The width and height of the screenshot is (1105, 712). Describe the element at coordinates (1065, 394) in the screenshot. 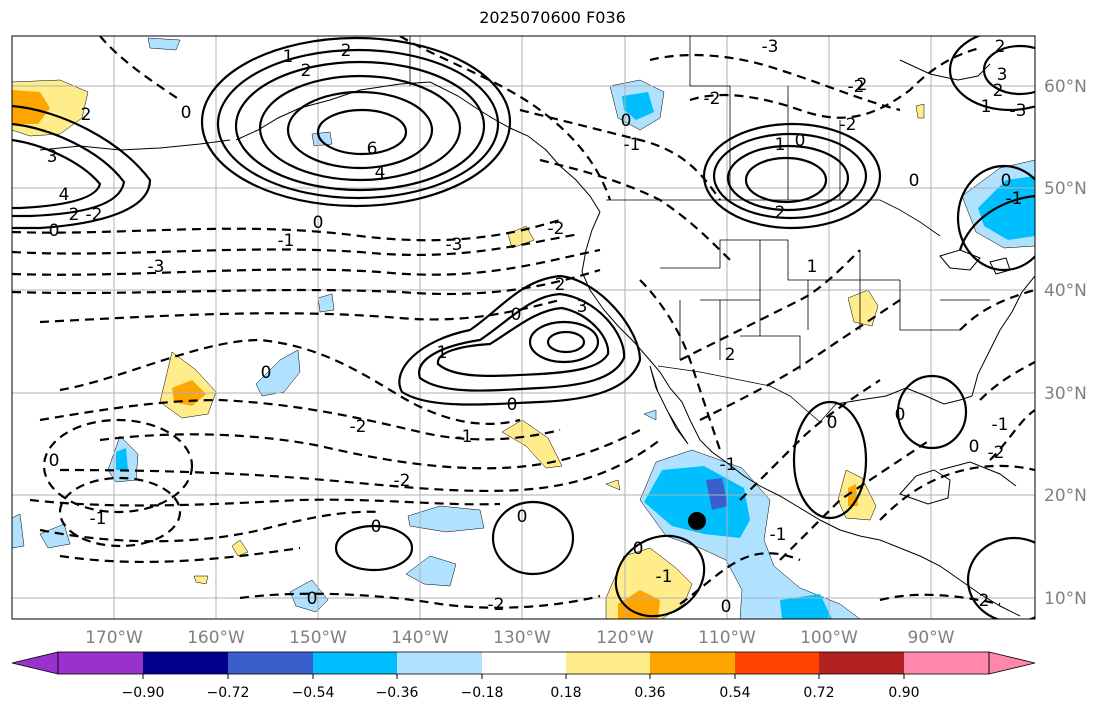

I see `lat-label: 30°N` at that location.